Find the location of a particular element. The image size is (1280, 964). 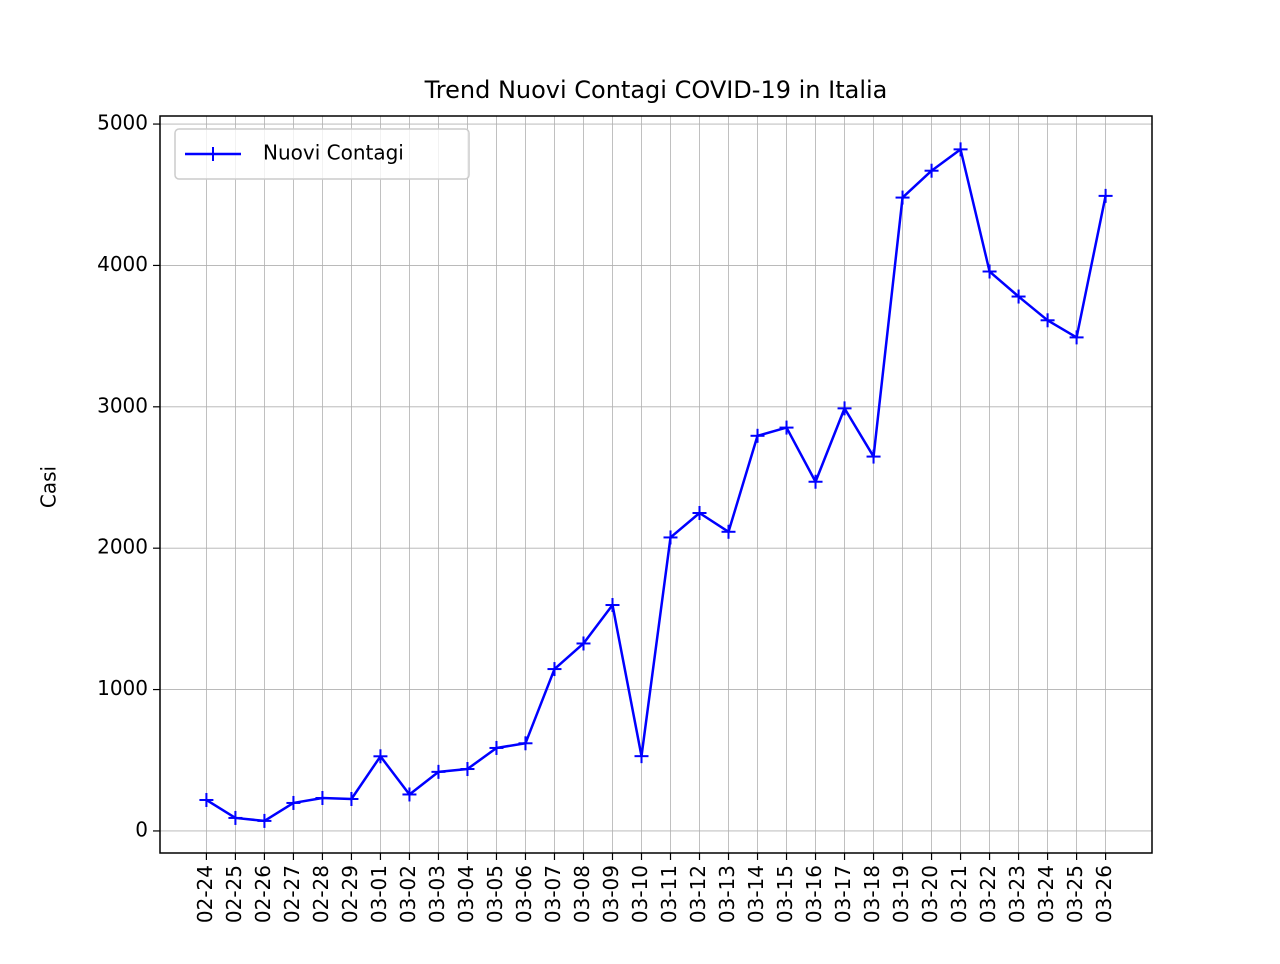

x-tick-label: 03-07 is located at coordinates (553, 894).